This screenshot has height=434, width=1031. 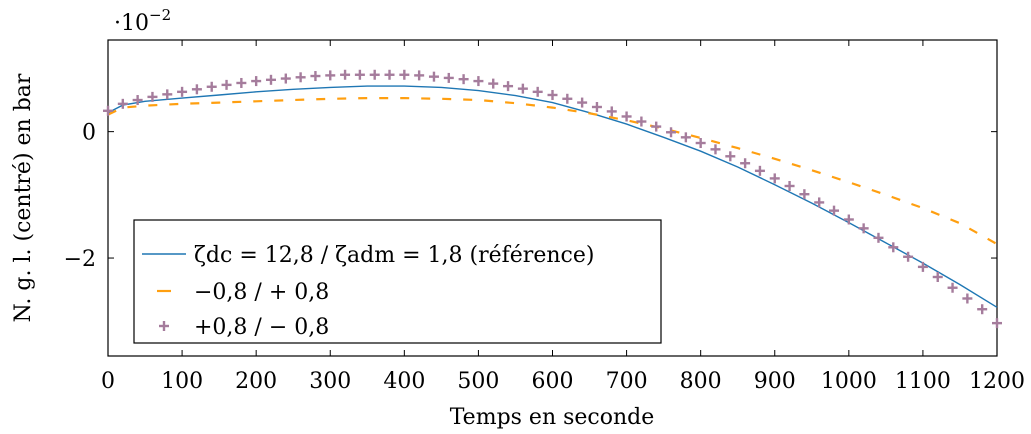 I want to click on x-tick-label: 1200, so click(x=997, y=381).